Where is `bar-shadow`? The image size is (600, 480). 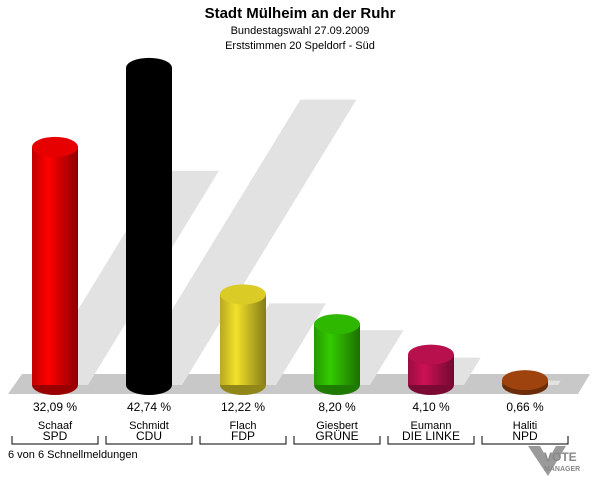 bar-shadow is located at coordinates (125, 277).